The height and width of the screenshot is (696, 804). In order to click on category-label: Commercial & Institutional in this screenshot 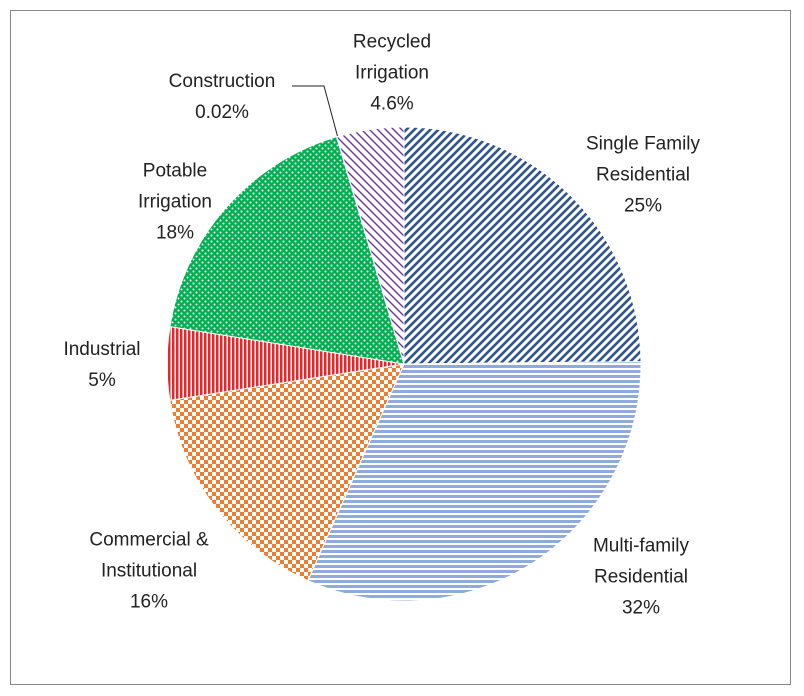, I will do `click(149, 555)`.